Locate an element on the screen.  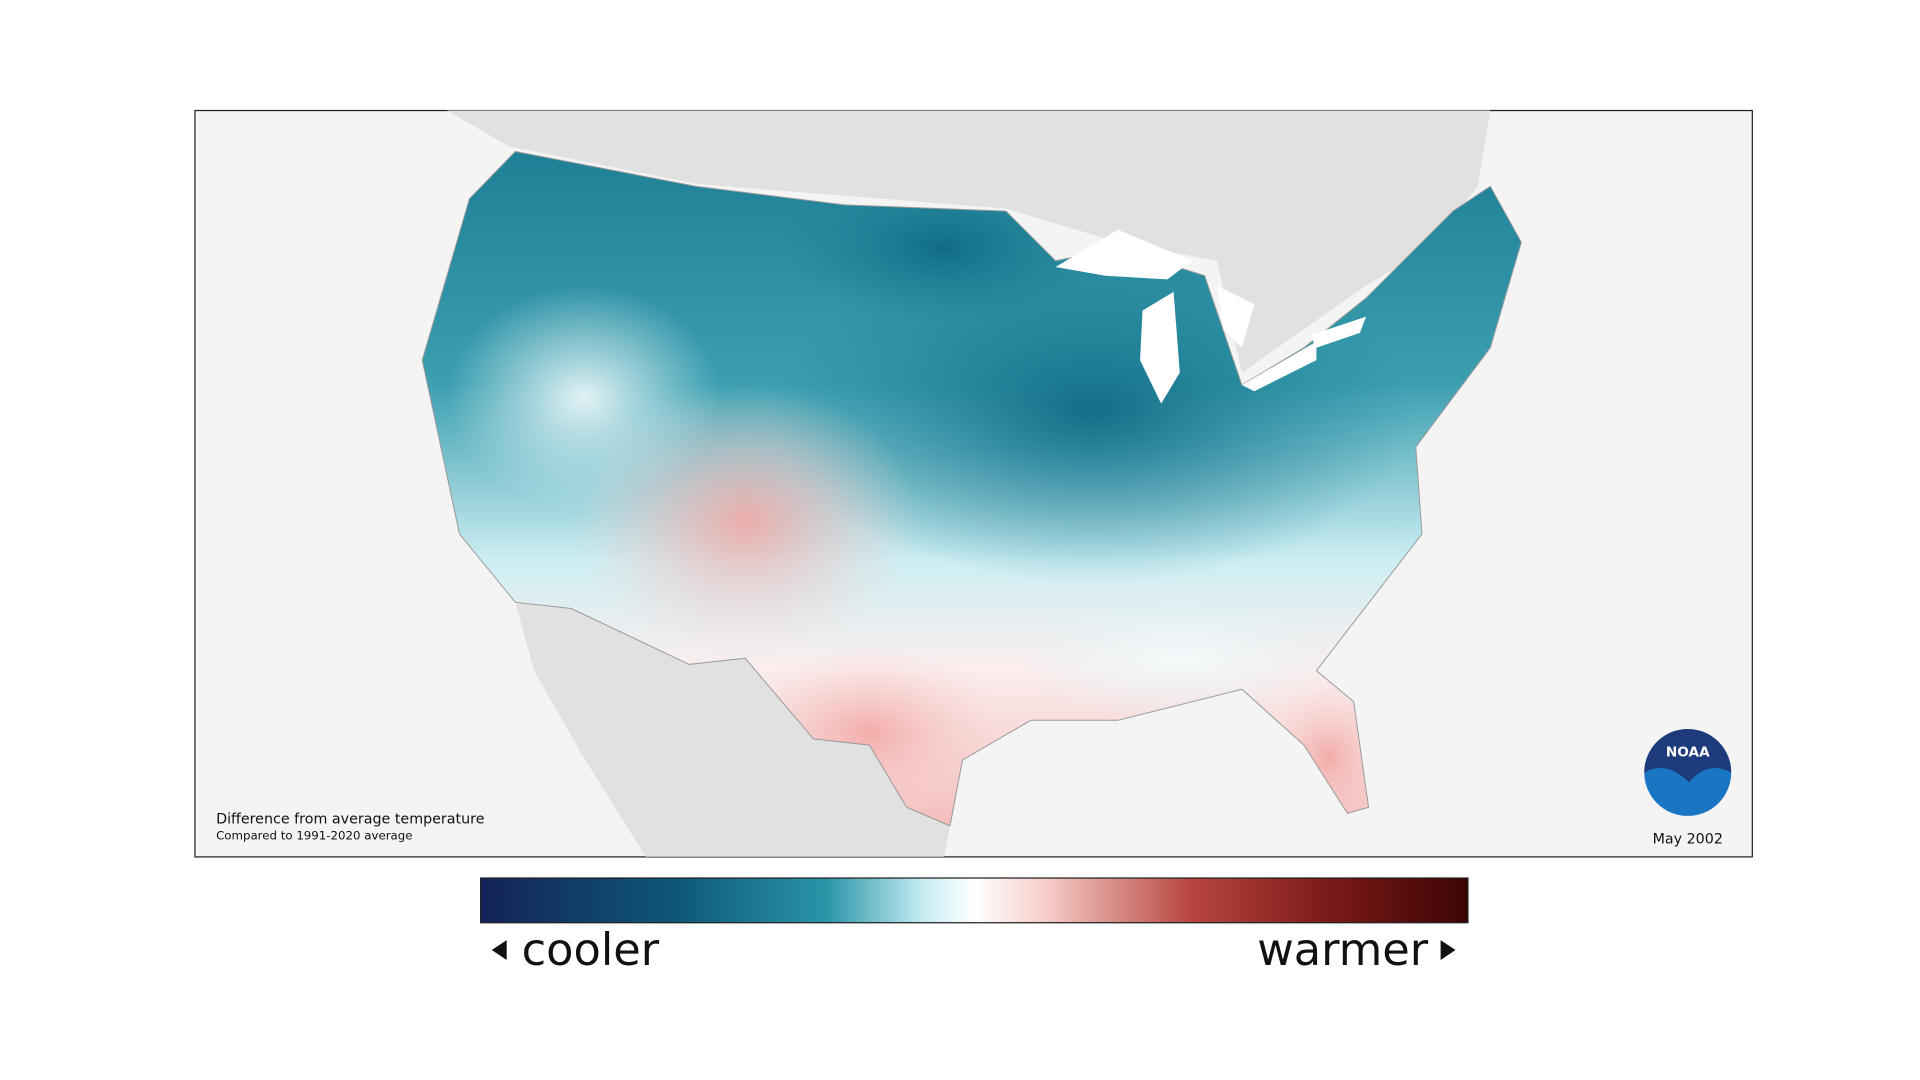
caption-title: Difference from average temperature is located at coordinates (350, 819).